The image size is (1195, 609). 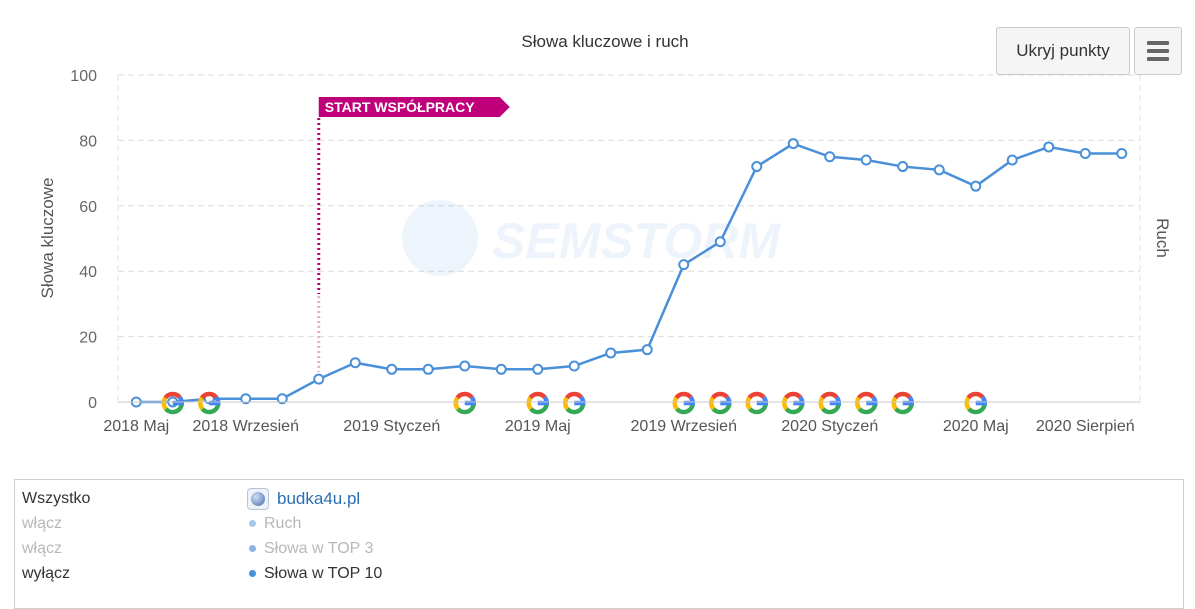 I want to click on legend-label: Słowa w TOP 10, so click(x=323, y=573).